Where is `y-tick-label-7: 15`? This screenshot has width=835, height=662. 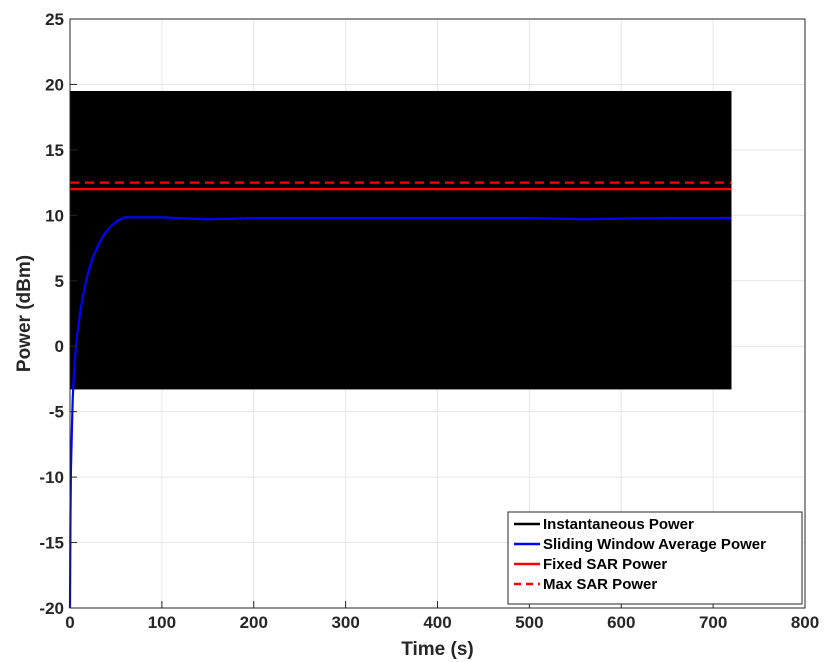
y-tick-label-7: 15 is located at coordinates (54, 150).